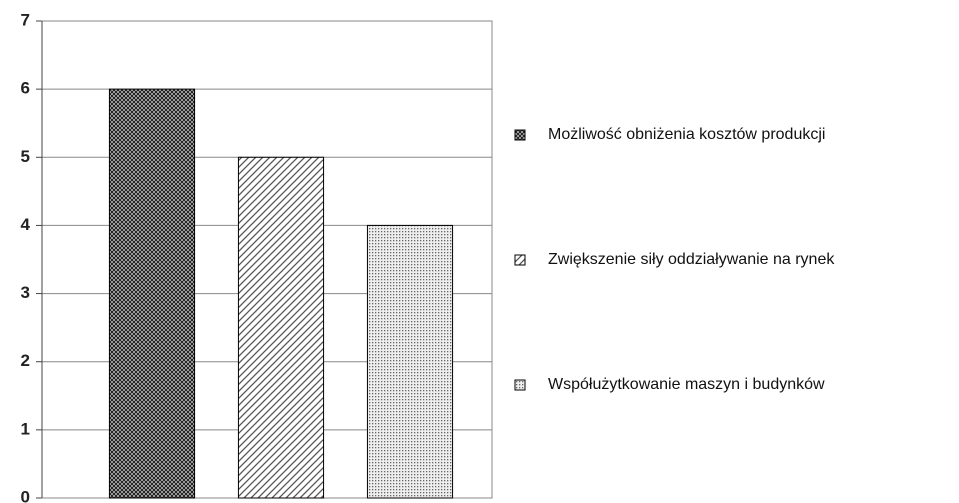 The image size is (959, 503). Describe the element at coordinates (686, 384) in the screenshot. I see `legend-label: Współużytkowanie maszyn i budynków` at that location.